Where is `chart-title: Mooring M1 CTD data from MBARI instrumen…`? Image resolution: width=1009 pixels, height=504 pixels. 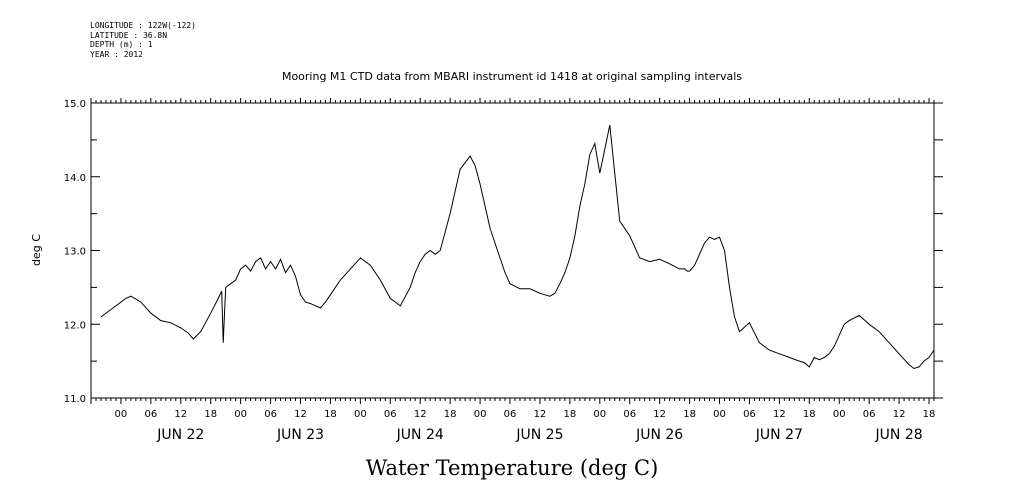 chart-title: Mooring M1 CTD data from MBARI instrumen… is located at coordinates (512, 76).